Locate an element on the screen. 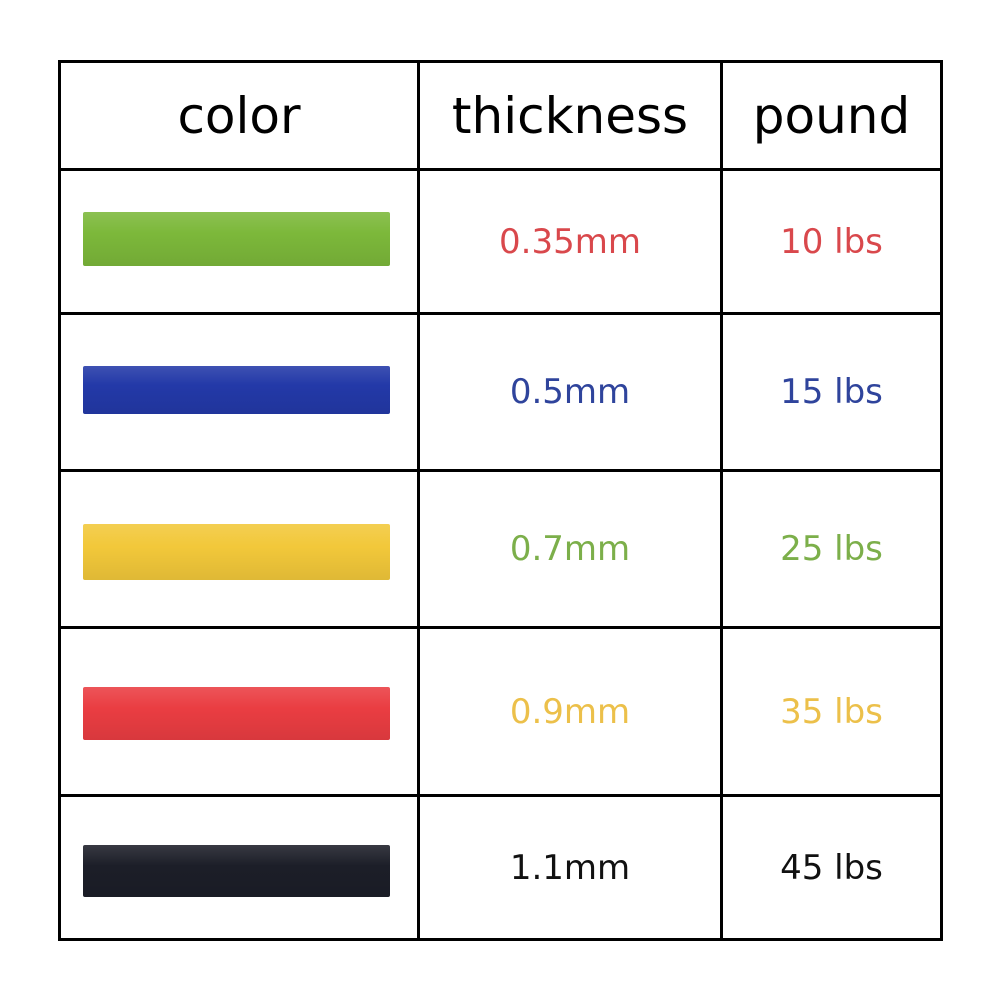 This screenshot has height=1000, width=1000. thickness-cell: 0.9mm is located at coordinates (570, 711).